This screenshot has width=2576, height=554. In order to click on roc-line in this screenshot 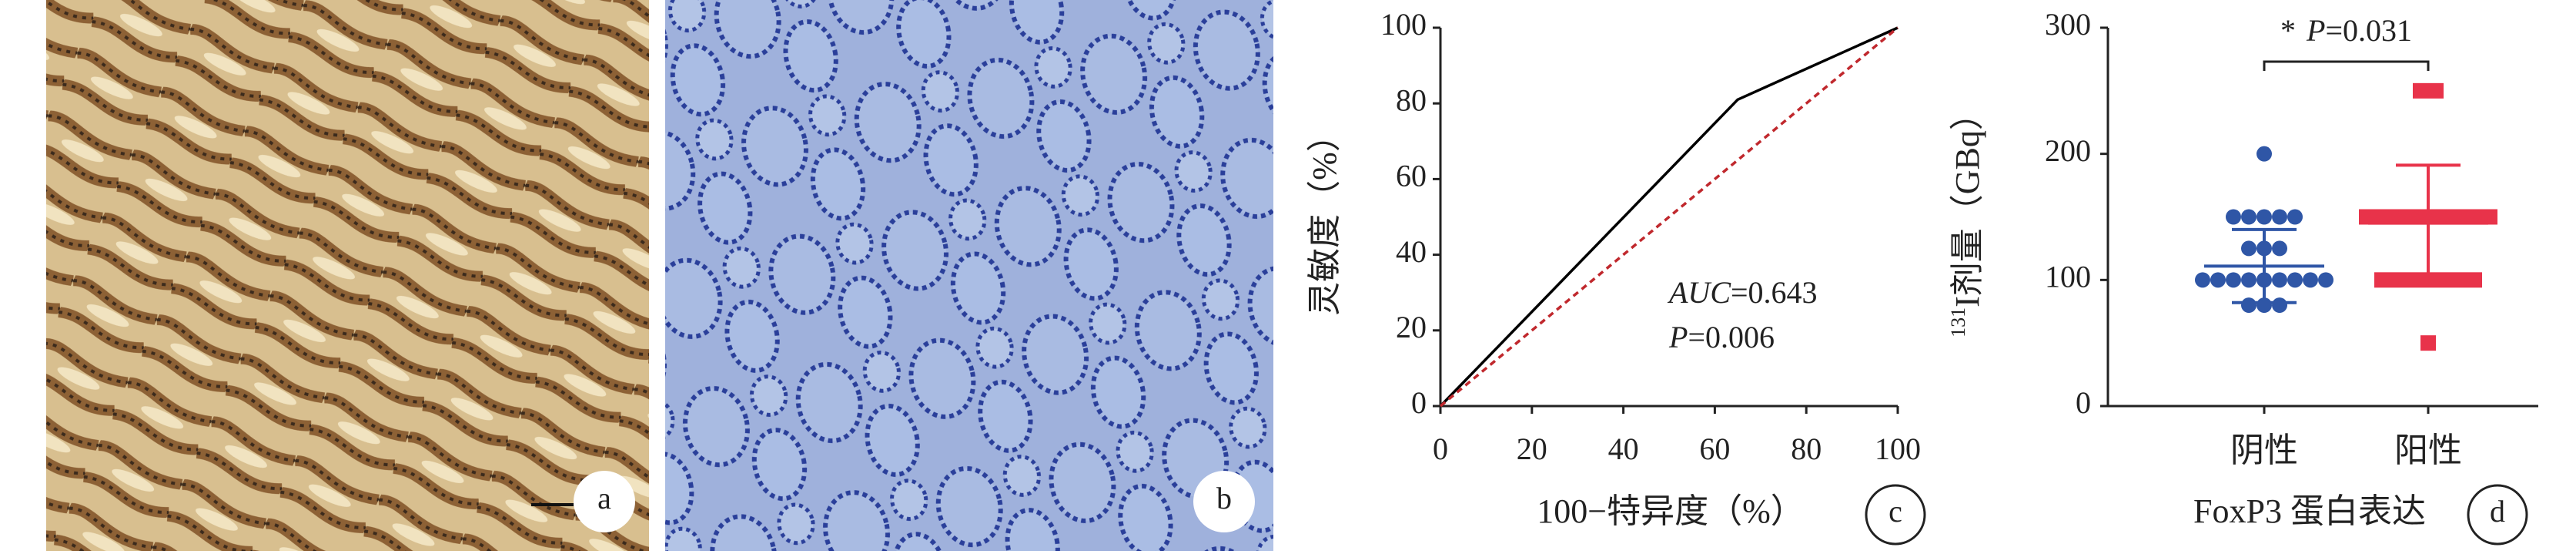, I will do `click(1669, 217)`.